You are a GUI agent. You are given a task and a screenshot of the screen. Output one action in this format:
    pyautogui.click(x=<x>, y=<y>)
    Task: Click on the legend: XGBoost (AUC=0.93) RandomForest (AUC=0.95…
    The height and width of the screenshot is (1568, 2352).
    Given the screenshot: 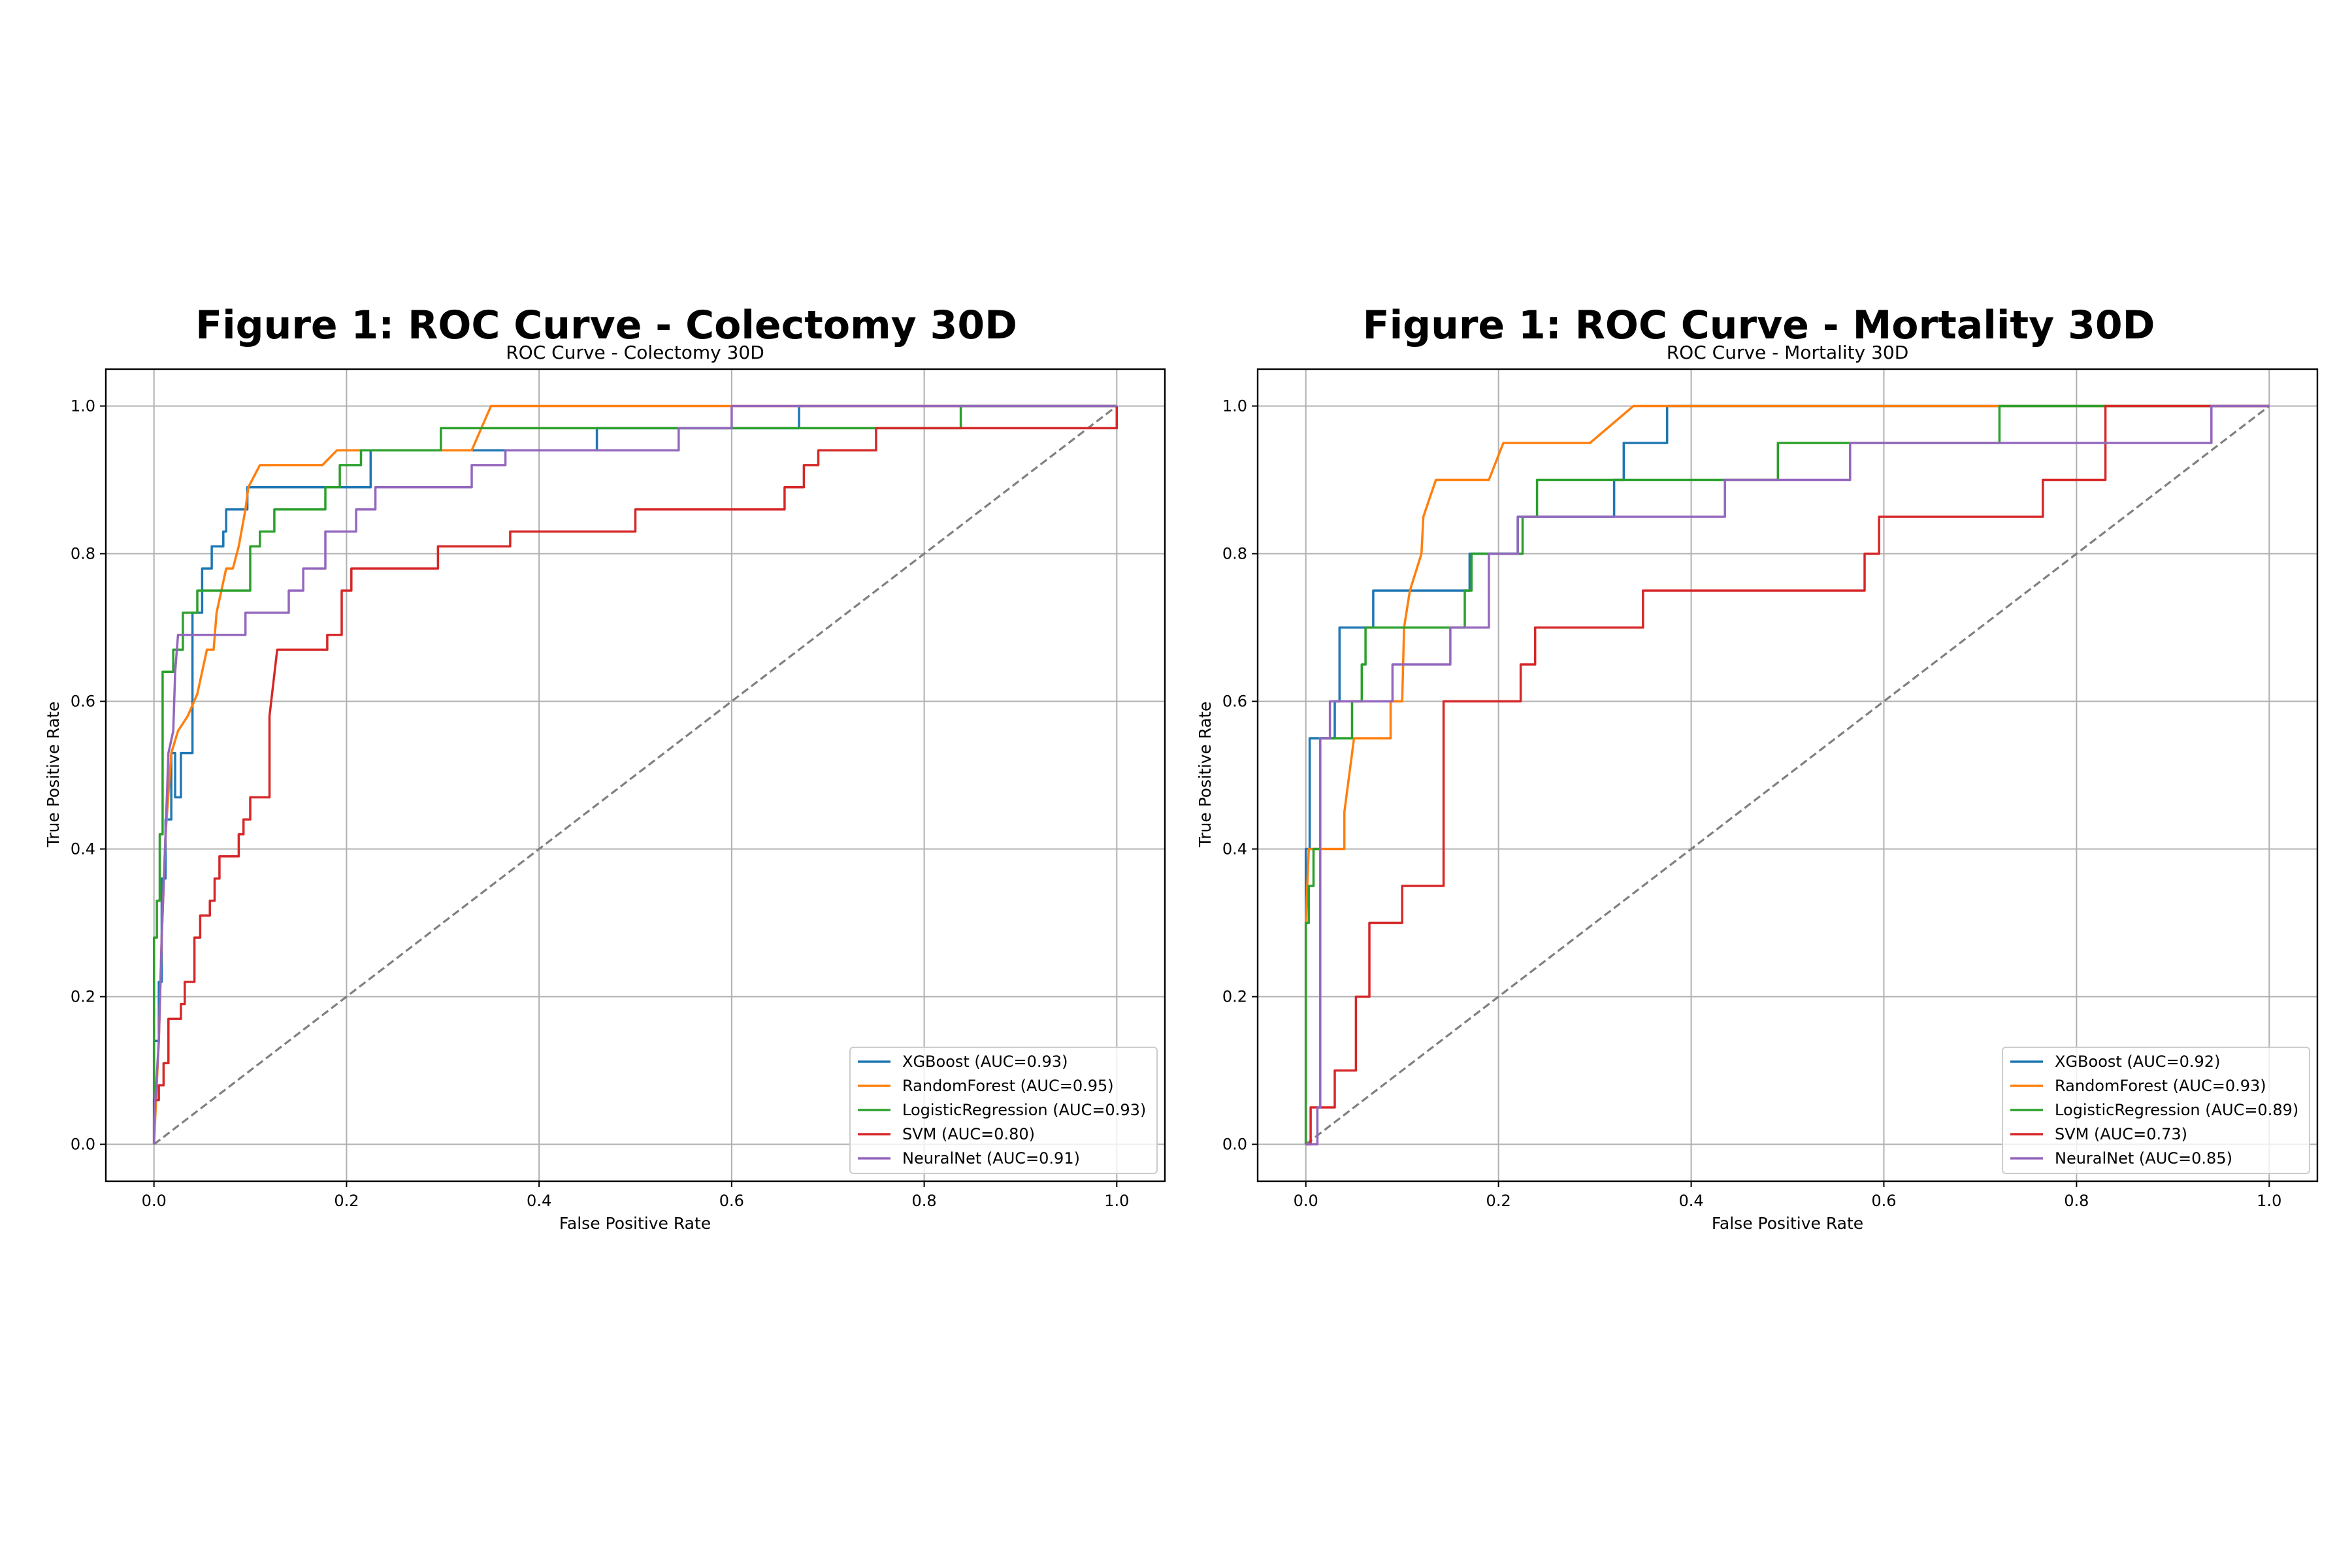 What is the action you would take?
    pyautogui.click(x=1003, y=1110)
    